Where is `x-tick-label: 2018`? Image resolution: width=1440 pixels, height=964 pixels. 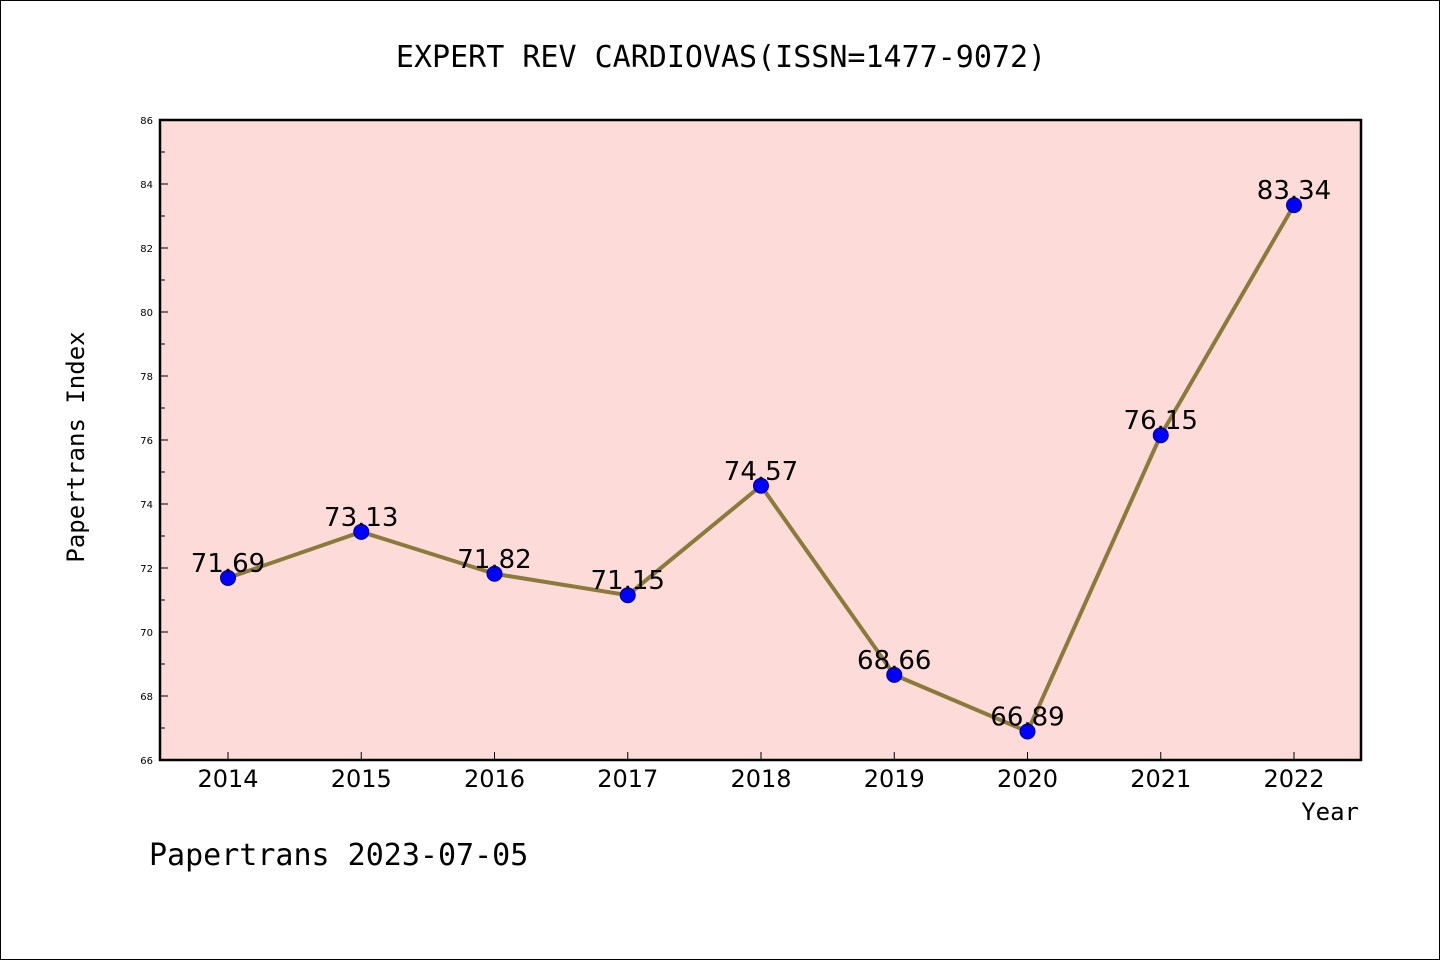 x-tick-label: 2018 is located at coordinates (760, 779).